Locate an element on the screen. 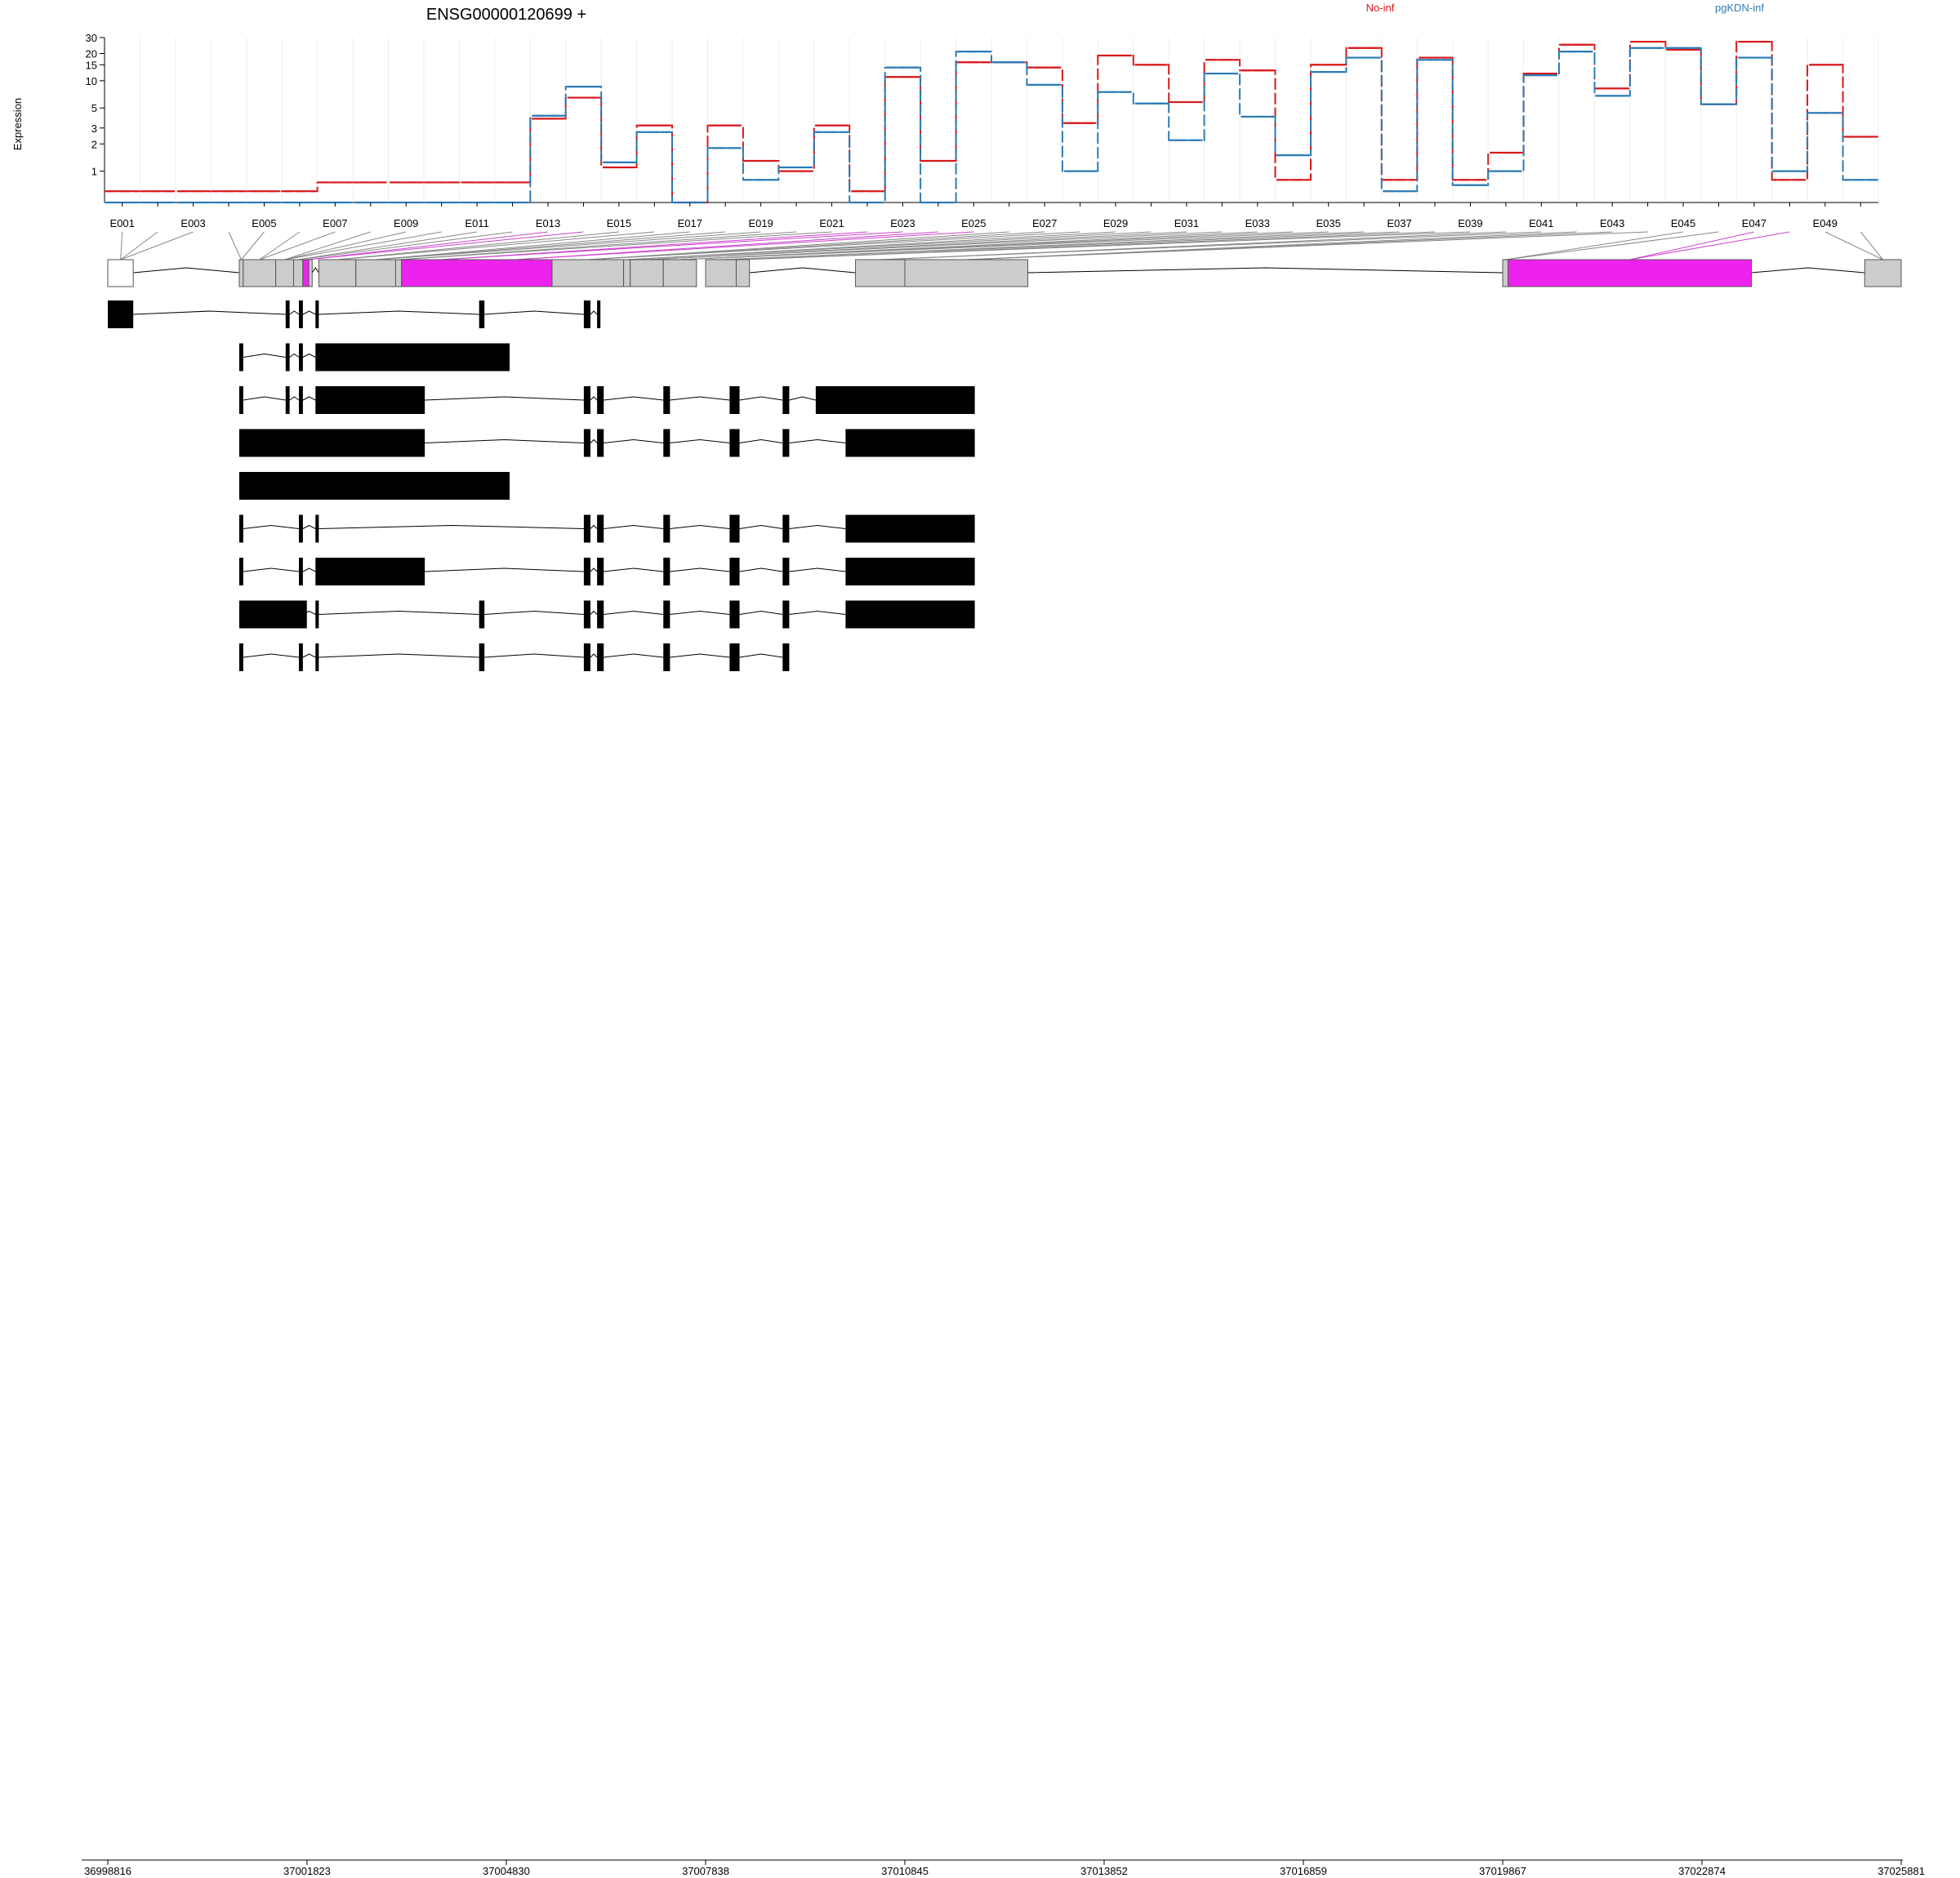 This screenshot has height=1878, width=1960. y-tick-label: 2 is located at coordinates (94, 144).